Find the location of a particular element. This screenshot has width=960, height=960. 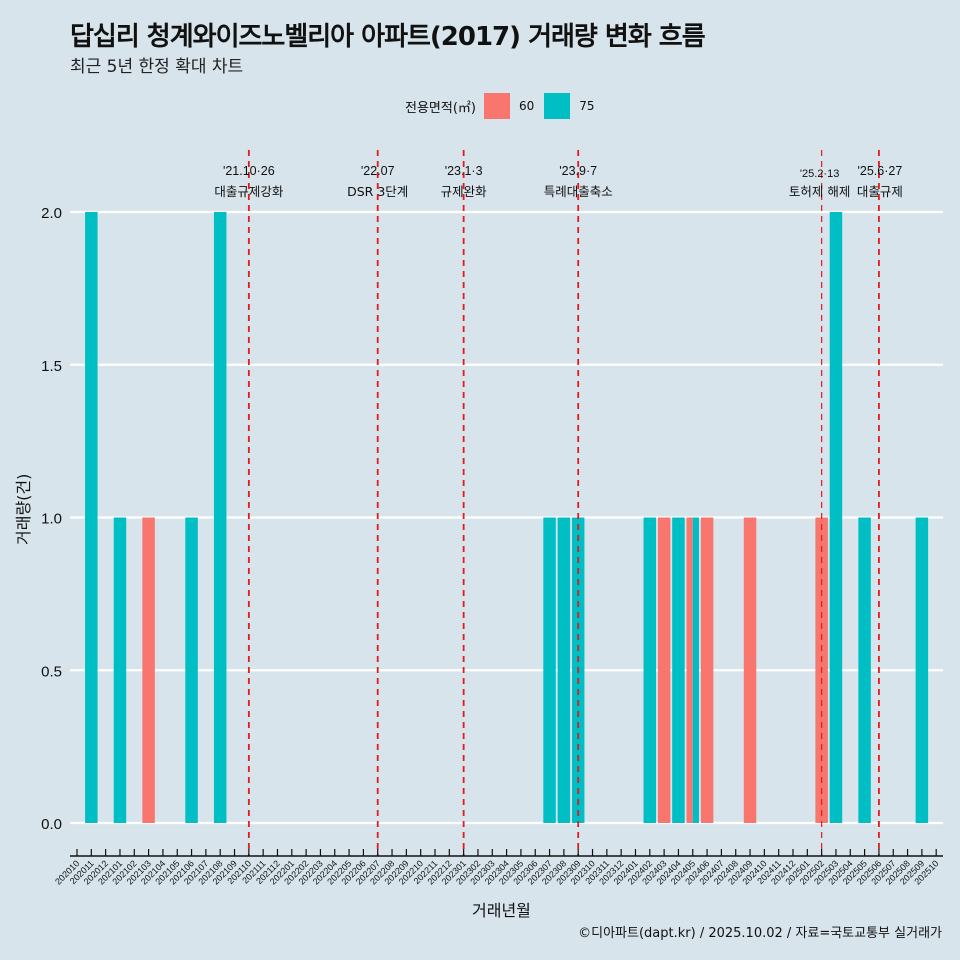

x-axis-title: 거래년월 is located at coordinates (501, 910).